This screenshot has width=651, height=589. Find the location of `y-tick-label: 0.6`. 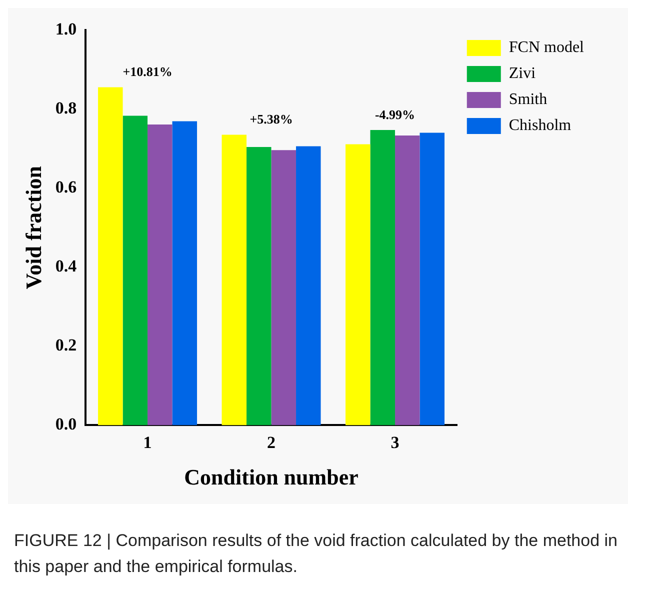

y-tick-label: 0.6 is located at coordinates (66, 186).